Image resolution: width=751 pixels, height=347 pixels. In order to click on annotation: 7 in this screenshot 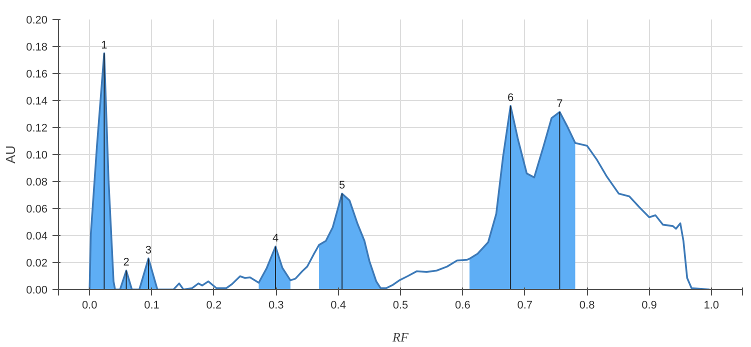, I will do `click(559, 104)`.